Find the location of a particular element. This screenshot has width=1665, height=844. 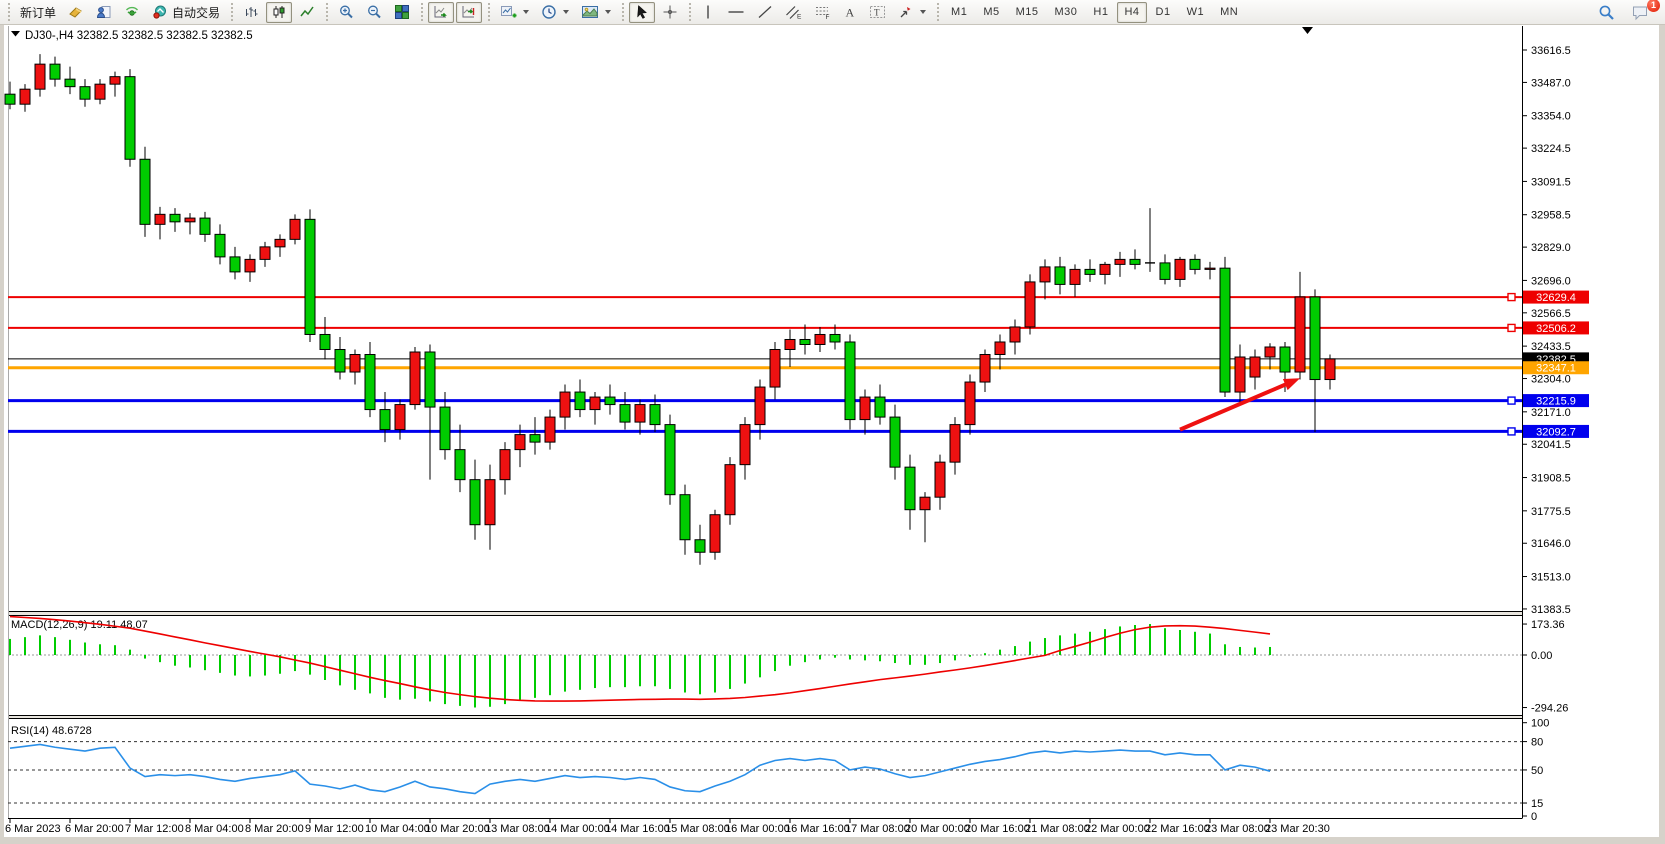

market-watch-icon is located at coordinates (104, 12).